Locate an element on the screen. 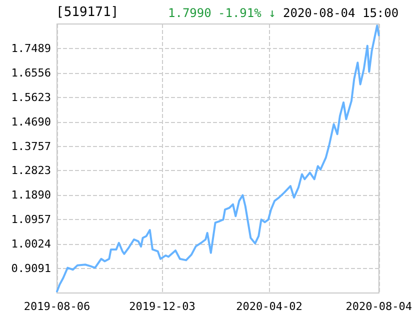  y-tick-label: 1.1890 is located at coordinates (31, 195).